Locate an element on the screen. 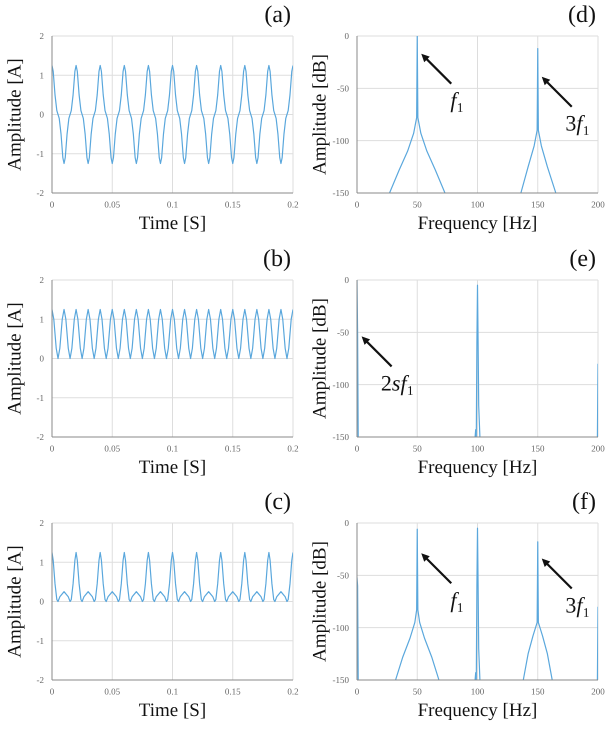 This screenshot has width=610, height=731. annotation: 2sf₁ is located at coordinates (397, 383).